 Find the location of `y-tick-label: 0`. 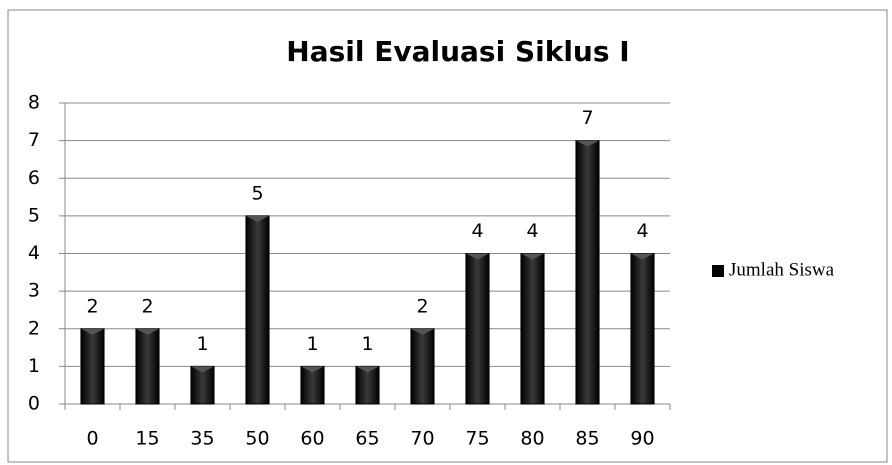

y-tick-label: 0 is located at coordinates (34, 404).